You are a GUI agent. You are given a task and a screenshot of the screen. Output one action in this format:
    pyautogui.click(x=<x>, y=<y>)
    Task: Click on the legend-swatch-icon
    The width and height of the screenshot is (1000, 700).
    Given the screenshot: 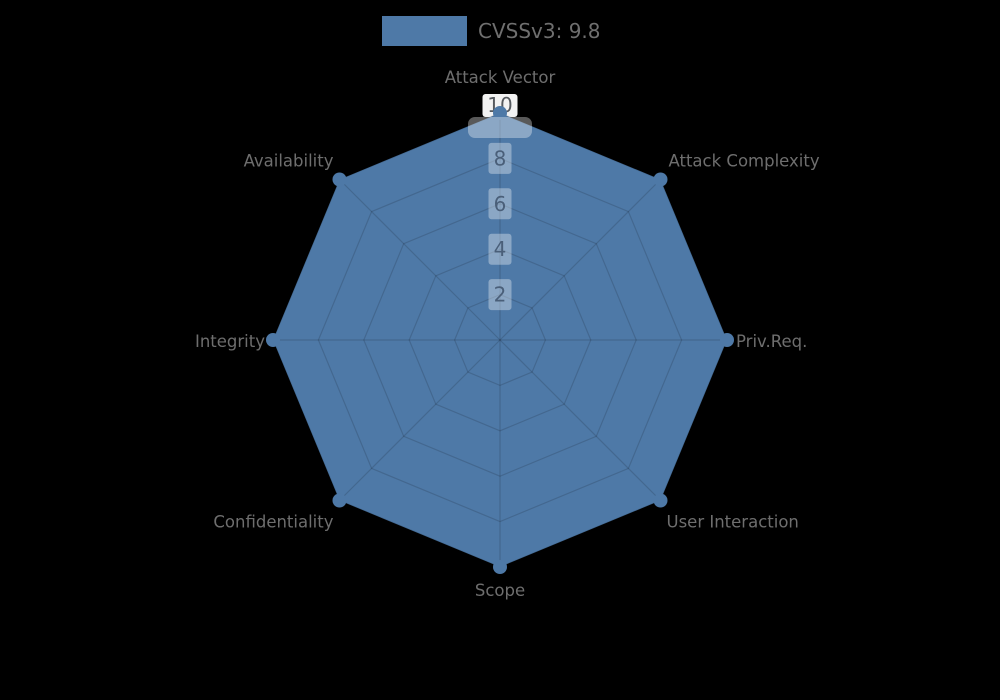 What is the action you would take?
    pyautogui.click(x=424, y=31)
    